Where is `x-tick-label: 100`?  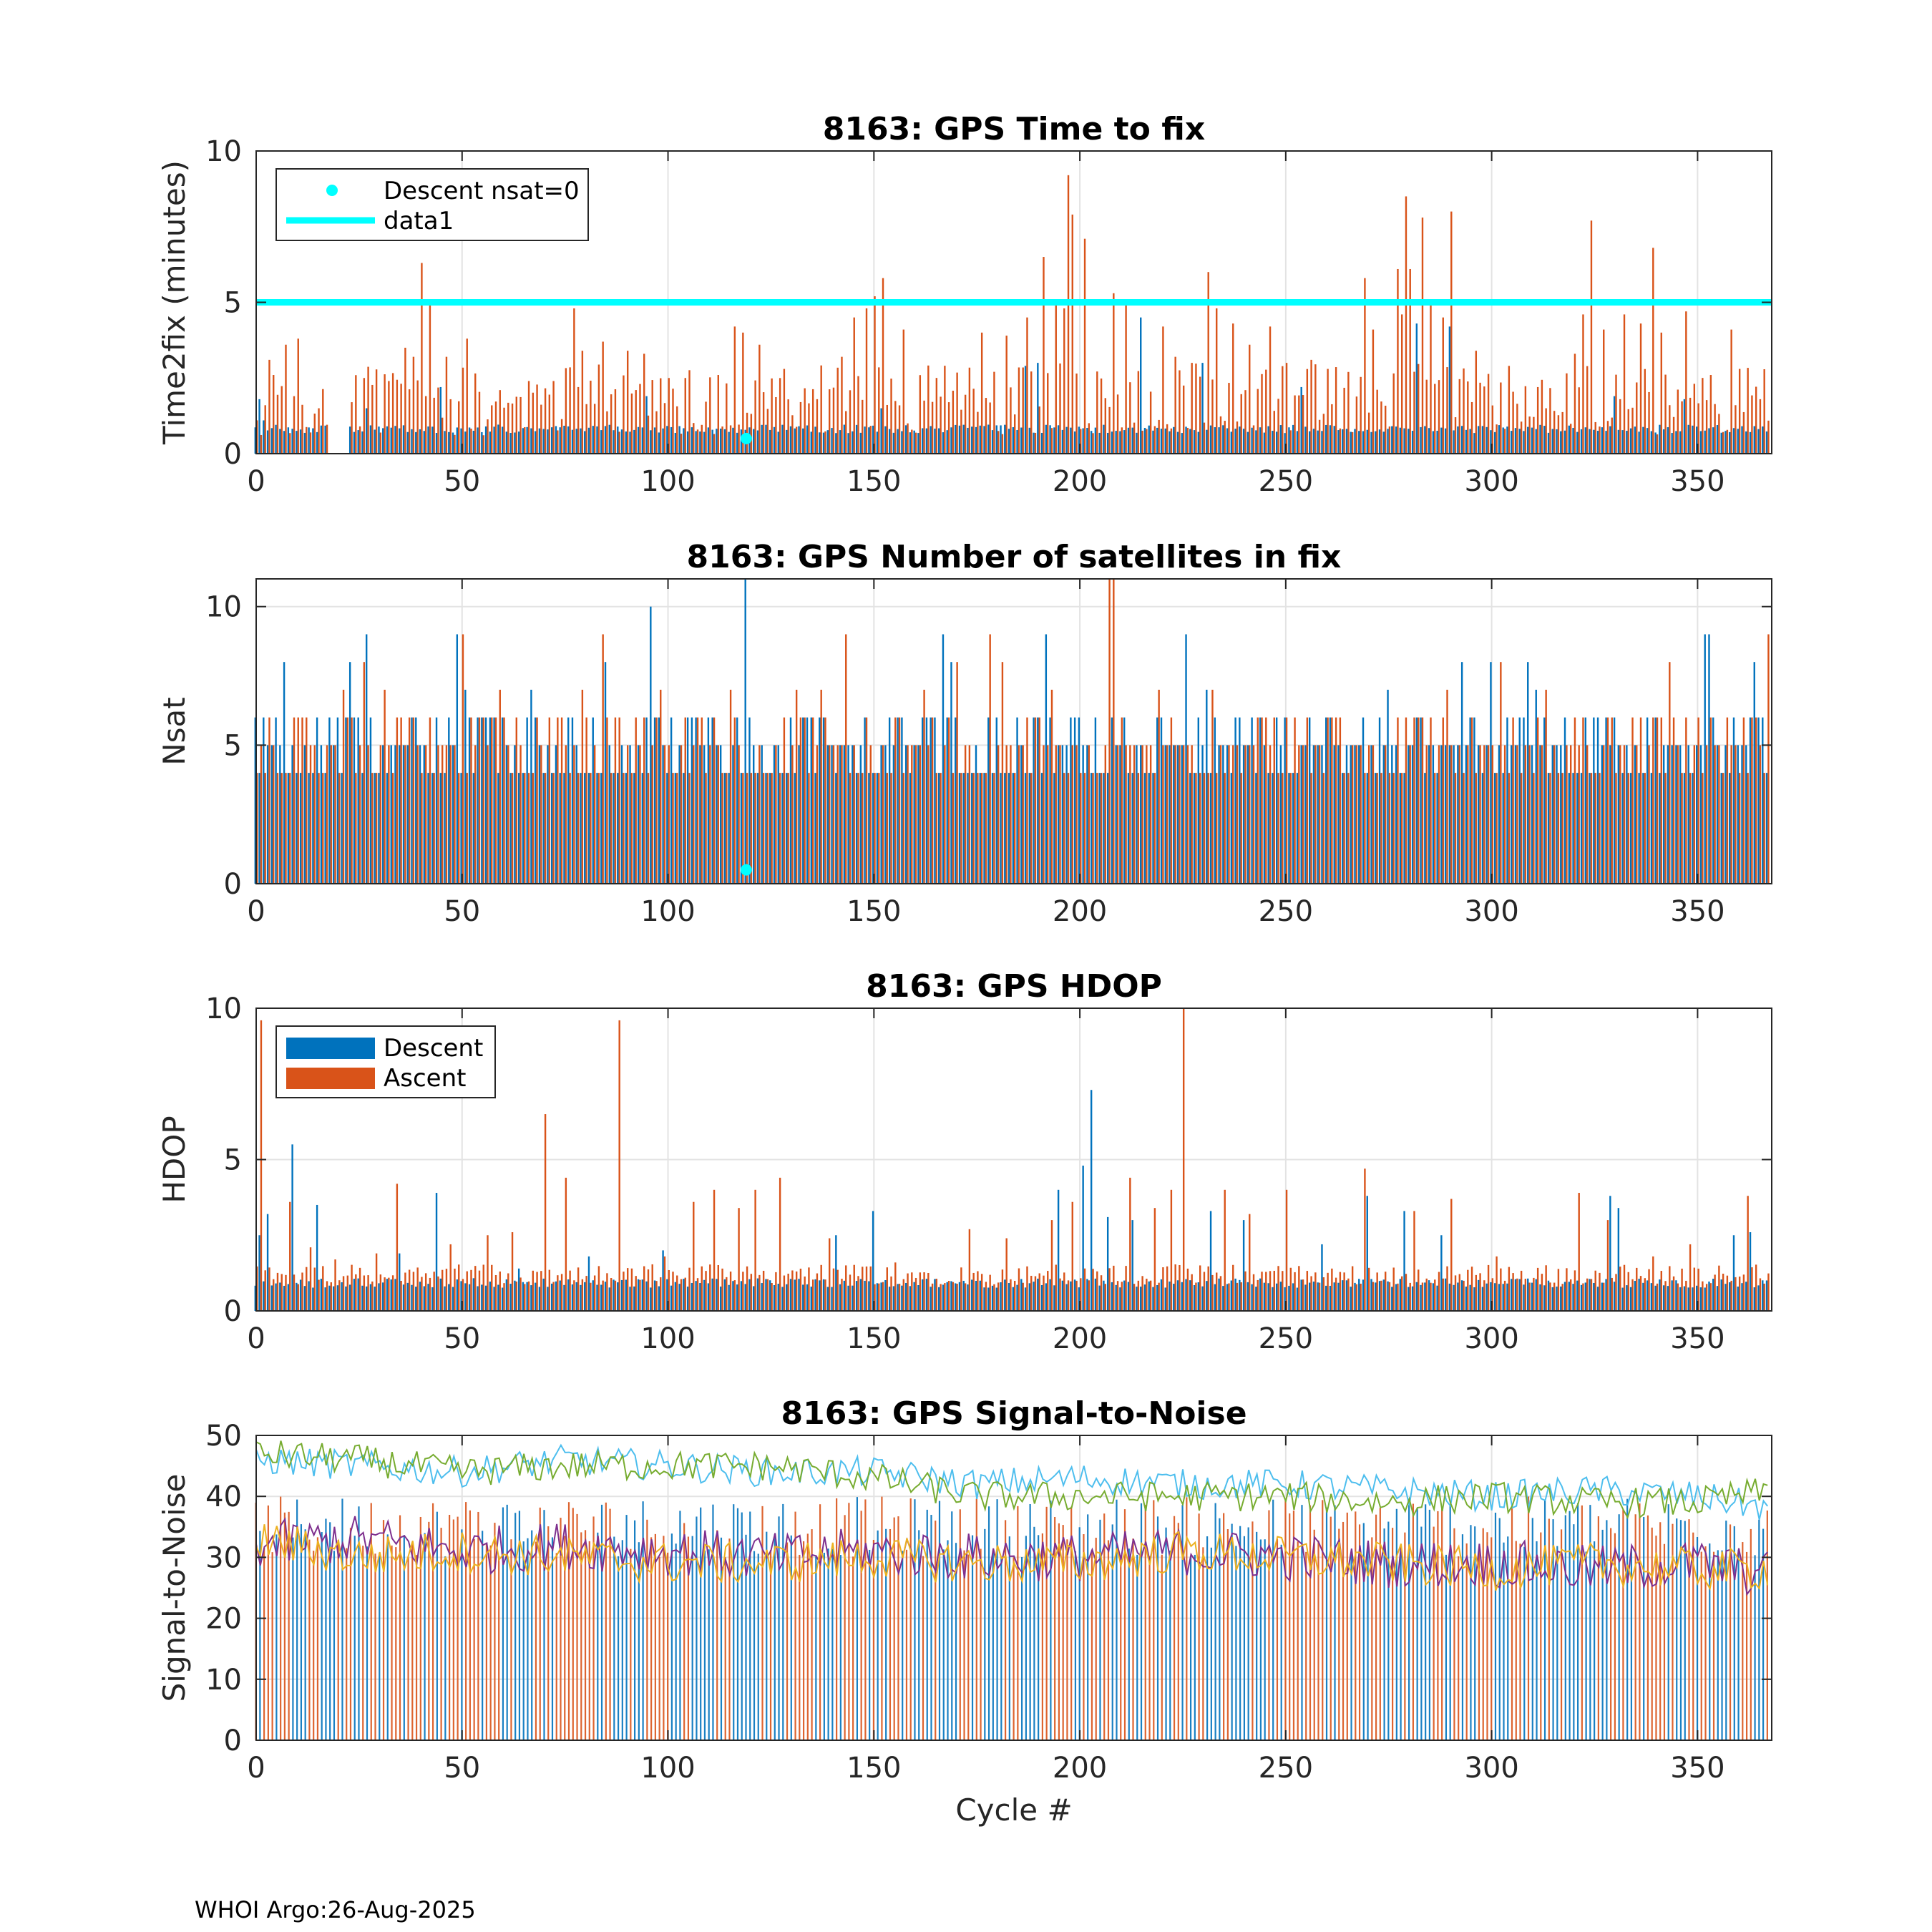
x-tick-label: 100 is located at coordinates (667, 481).